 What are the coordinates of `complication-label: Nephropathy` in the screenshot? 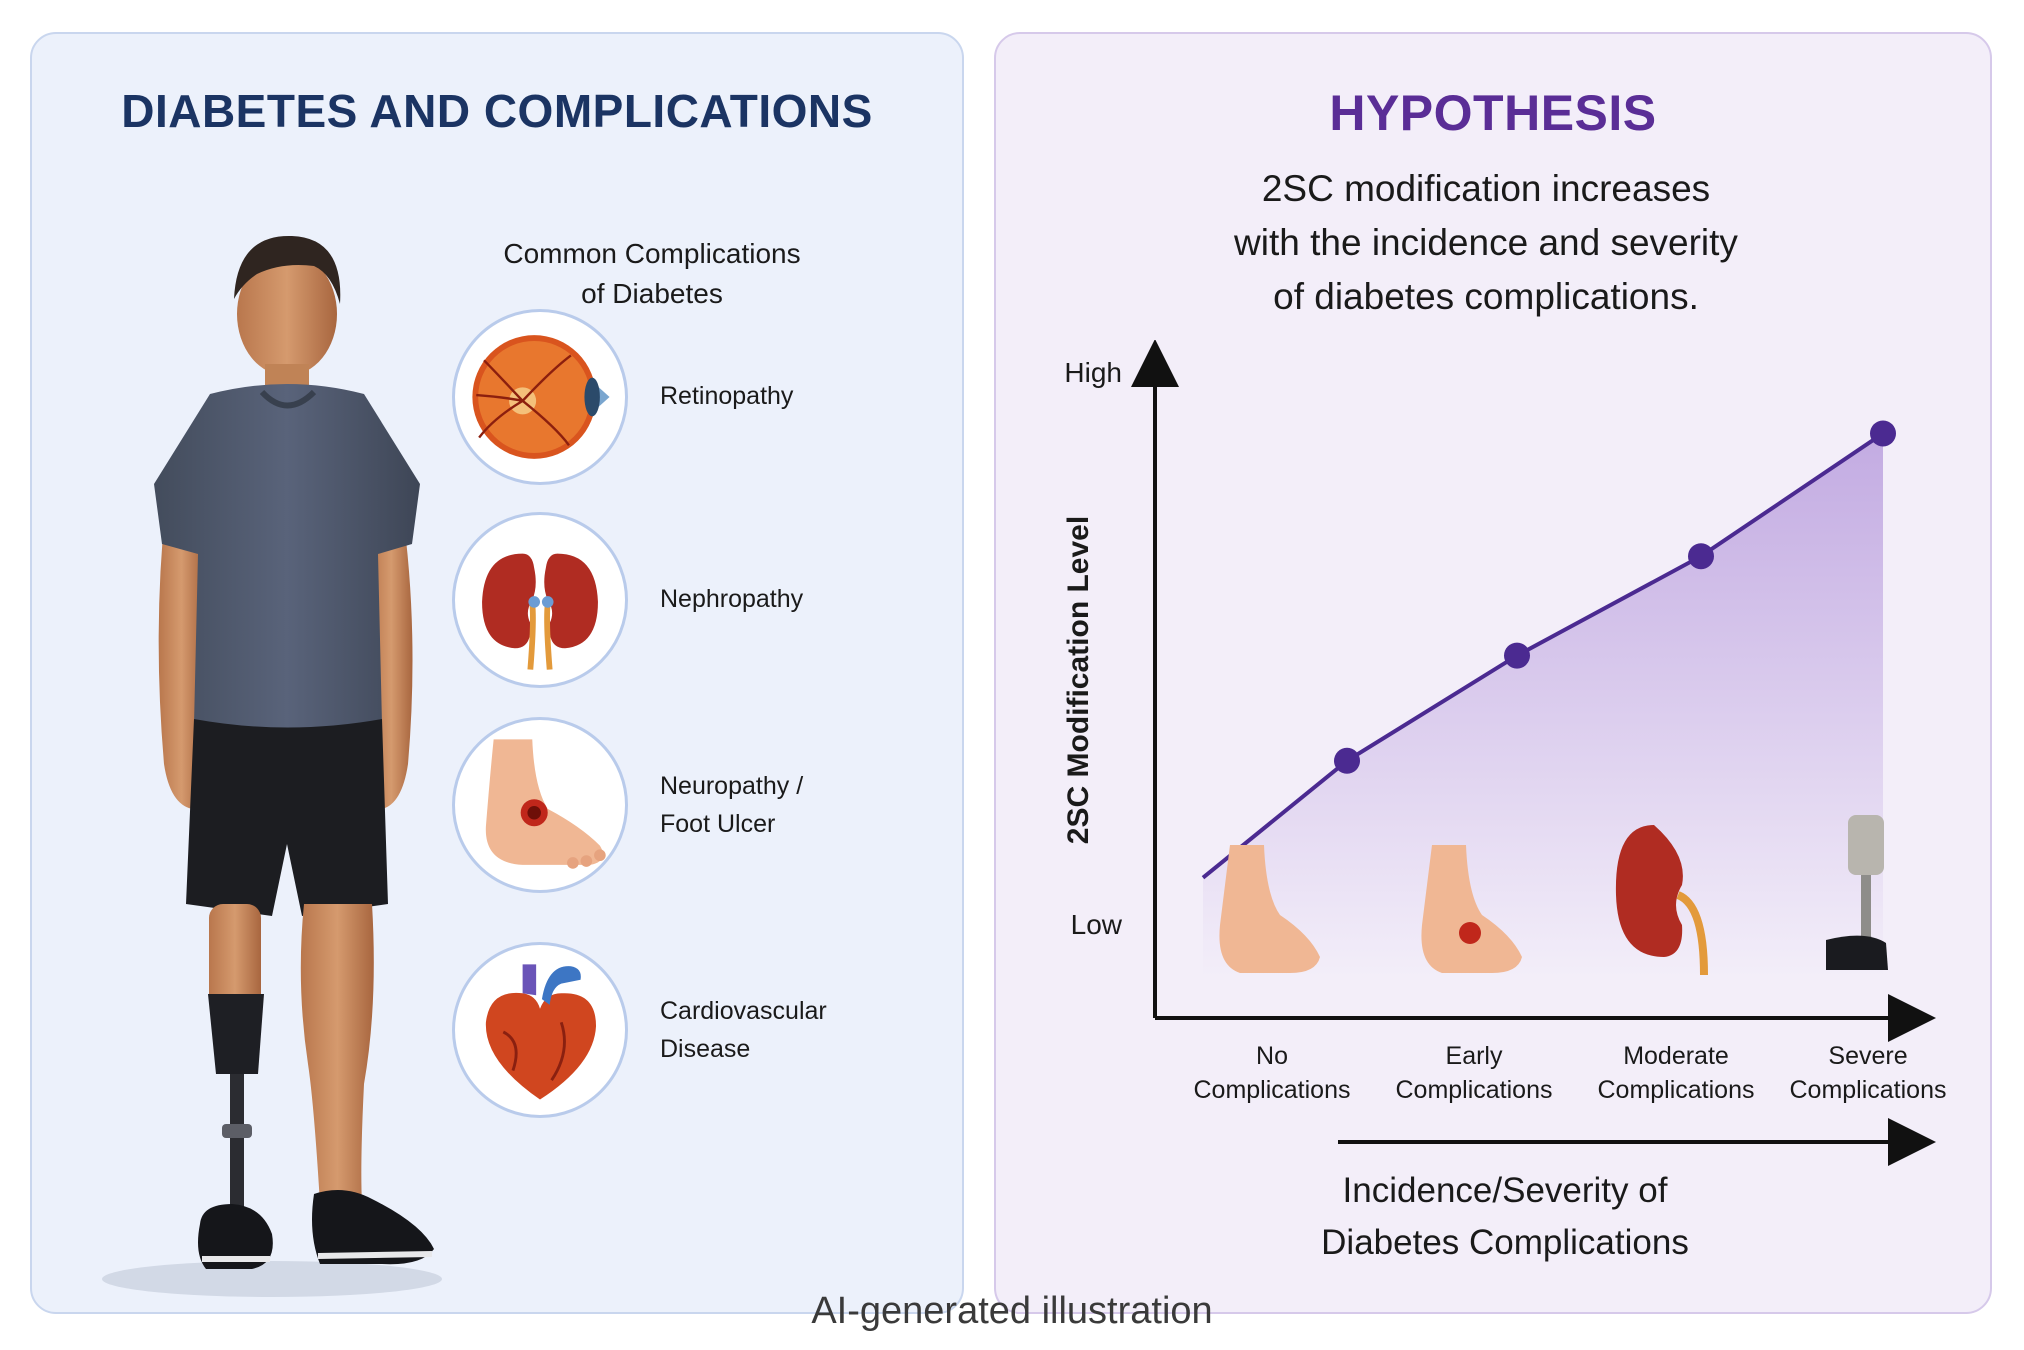 It's located at (732, 599).